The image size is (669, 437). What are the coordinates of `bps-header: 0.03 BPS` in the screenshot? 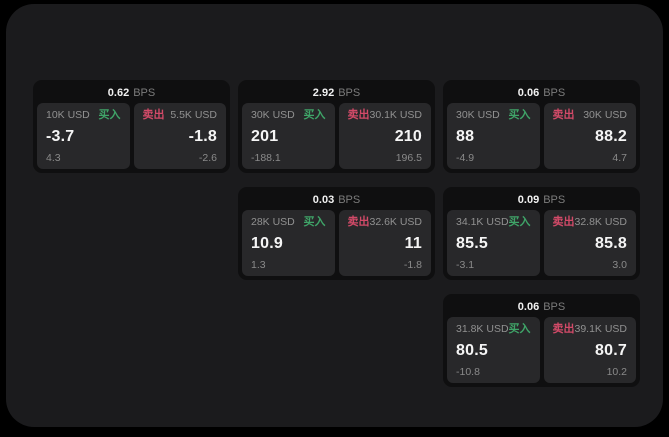 It's located at (336, 200).